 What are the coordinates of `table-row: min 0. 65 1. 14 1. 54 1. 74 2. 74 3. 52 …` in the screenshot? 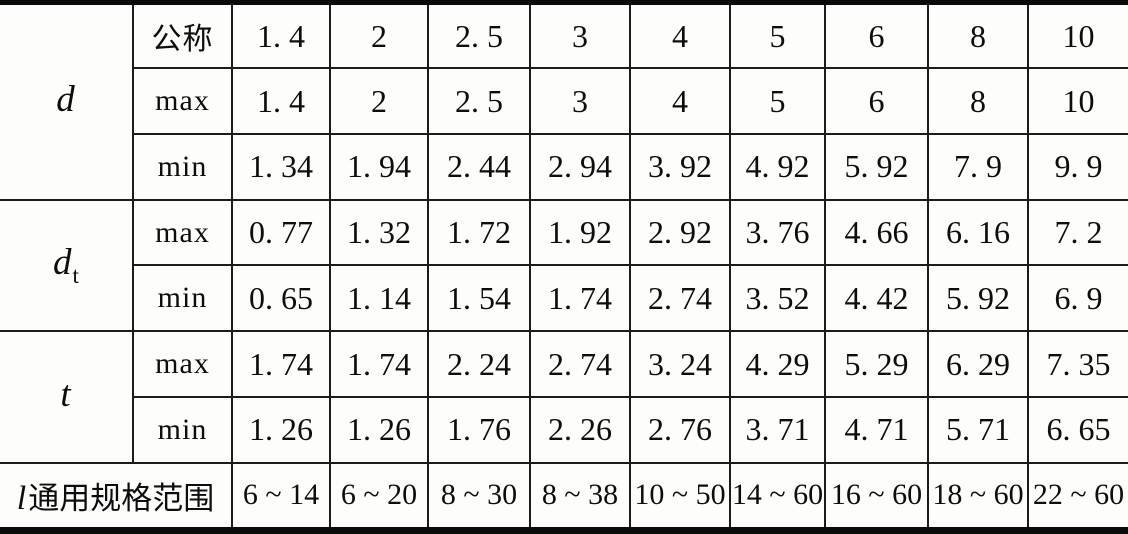 It's located at (564, 298).